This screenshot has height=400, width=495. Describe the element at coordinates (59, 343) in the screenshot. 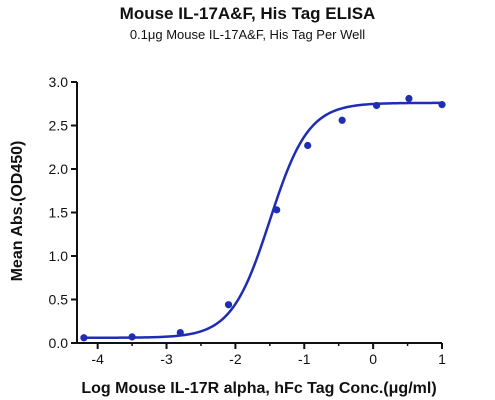

I see `y-tick-label: 0.0` at that location.